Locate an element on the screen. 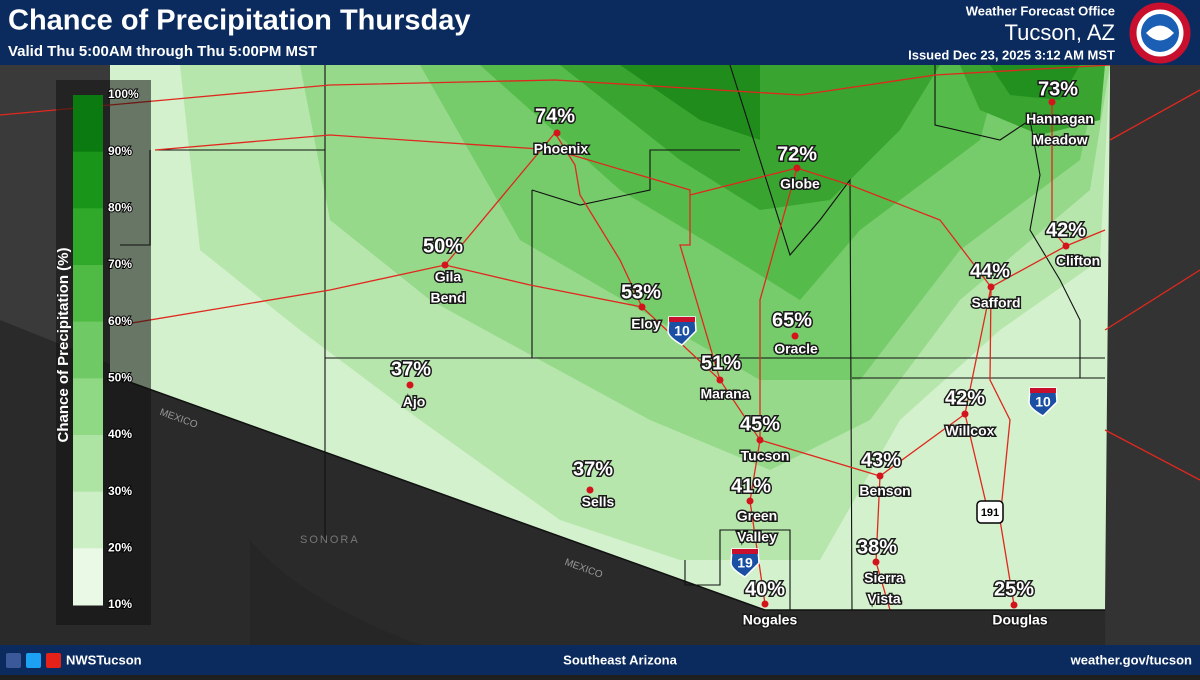 The width and height of the screenshot is (1200, 680). city-percent: 65% is located at coordinates (792, 320).